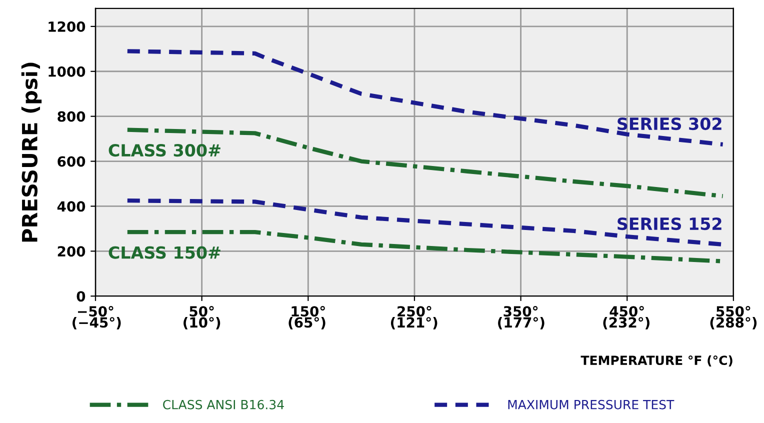 The width and height of the screenshot is (764, 423). What do you see at coordinates (67, 26) in the screenshot?
I see `y-tick-label: 1200` at bounding box center [67, 26].